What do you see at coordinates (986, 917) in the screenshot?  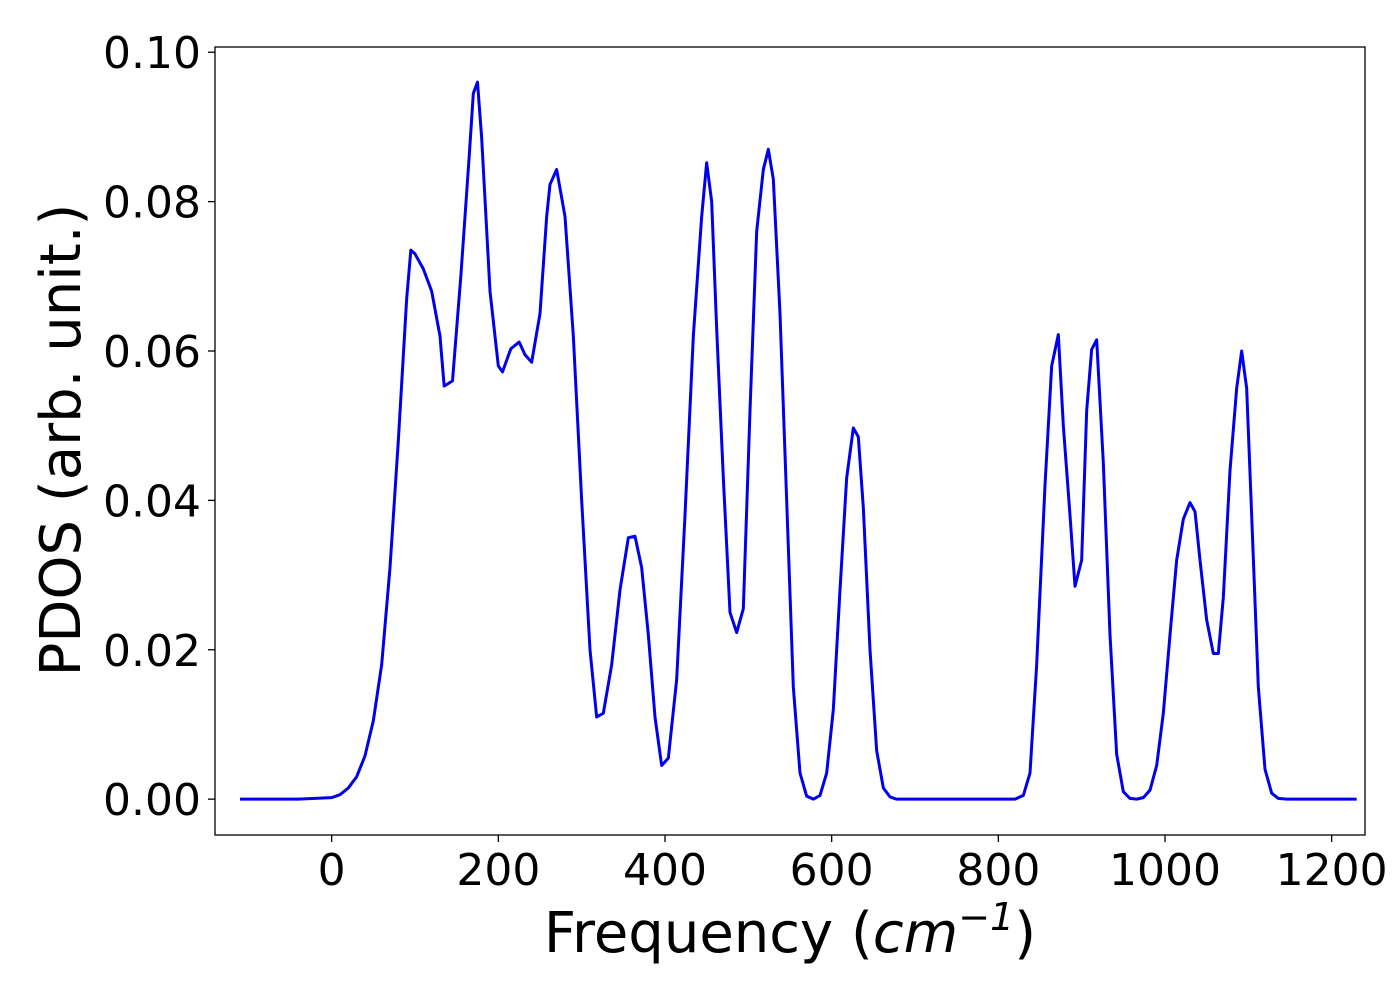 I see `x-axis-unit-exponent: −1` at bounding box center [986, 917].